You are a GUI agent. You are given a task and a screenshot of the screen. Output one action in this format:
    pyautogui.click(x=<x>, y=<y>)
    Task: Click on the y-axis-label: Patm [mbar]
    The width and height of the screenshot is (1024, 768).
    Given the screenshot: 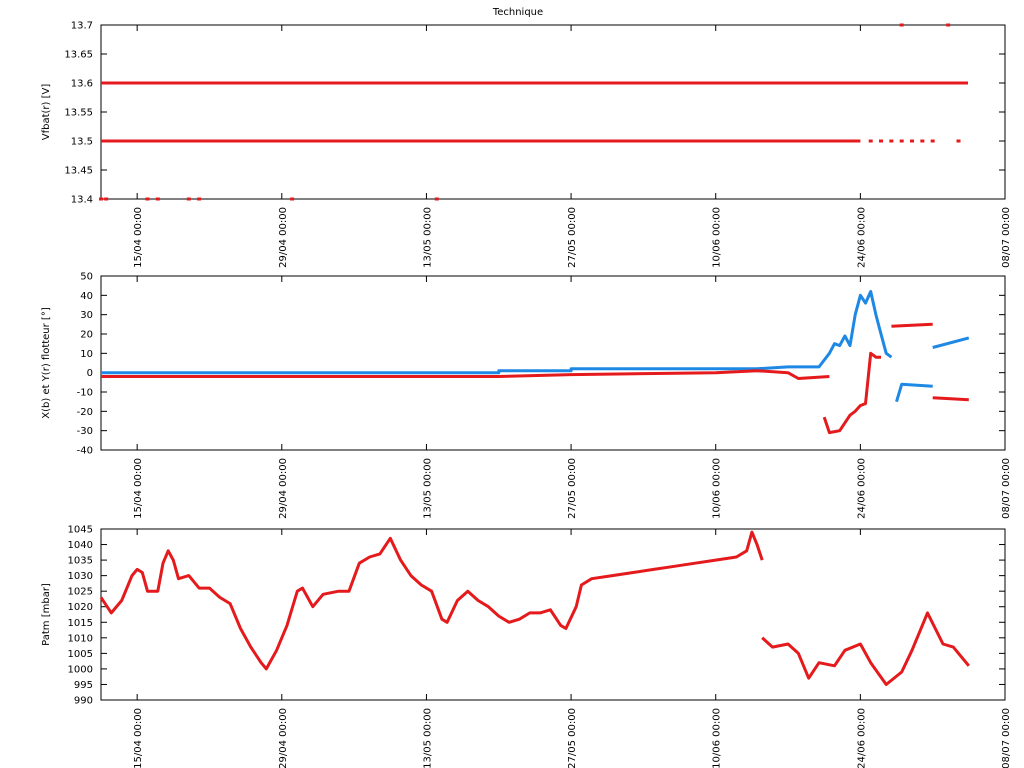 What is the action you would take?
    pyautogui.click(x=46, y=614)
    